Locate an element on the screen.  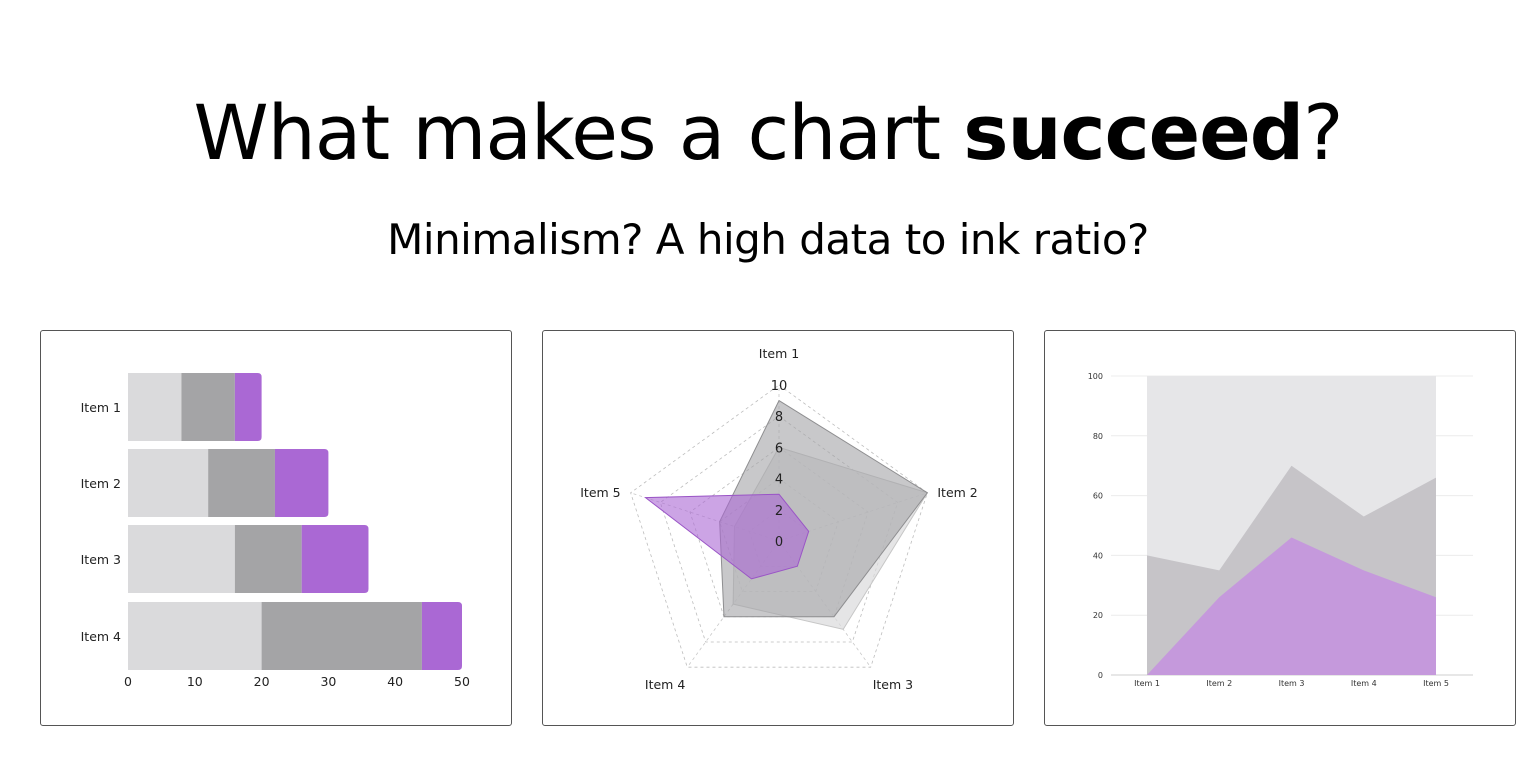
x-tick-label: 10 is located at coordinates (195, 681).